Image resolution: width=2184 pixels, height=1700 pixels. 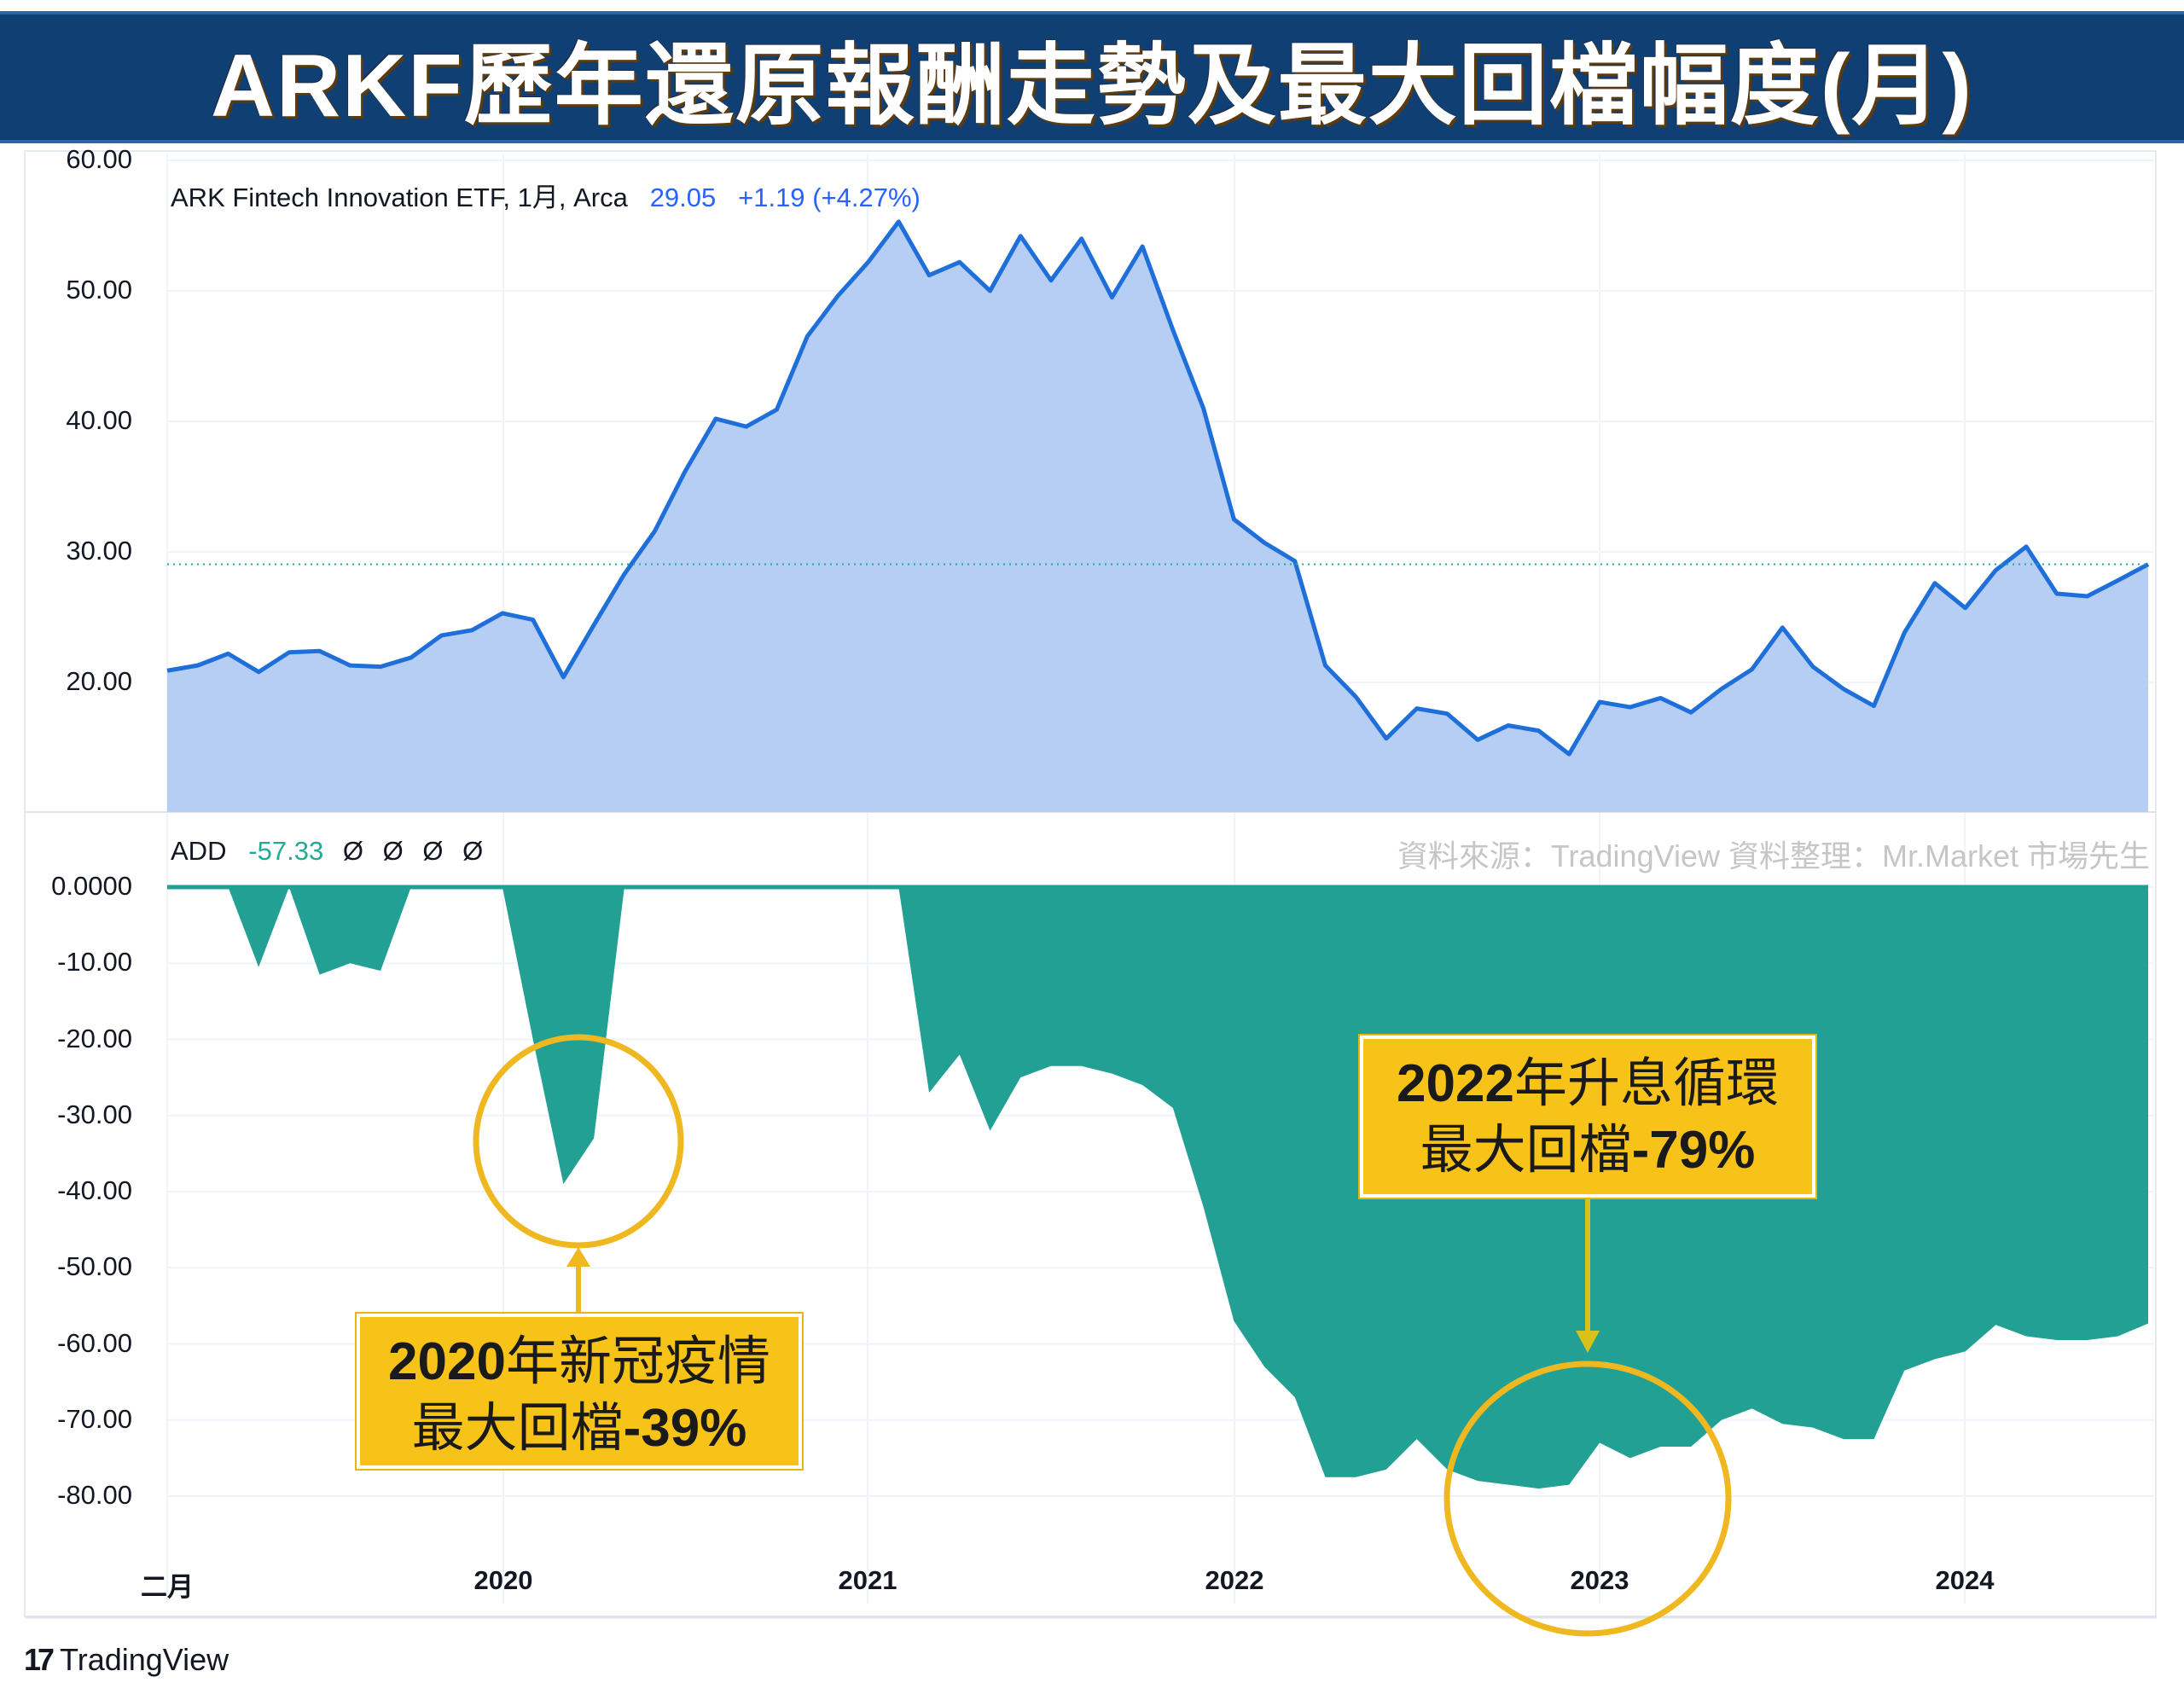 I want to click on covid-callout-label: 年新冠疫情, so click(x=638, y=1361).